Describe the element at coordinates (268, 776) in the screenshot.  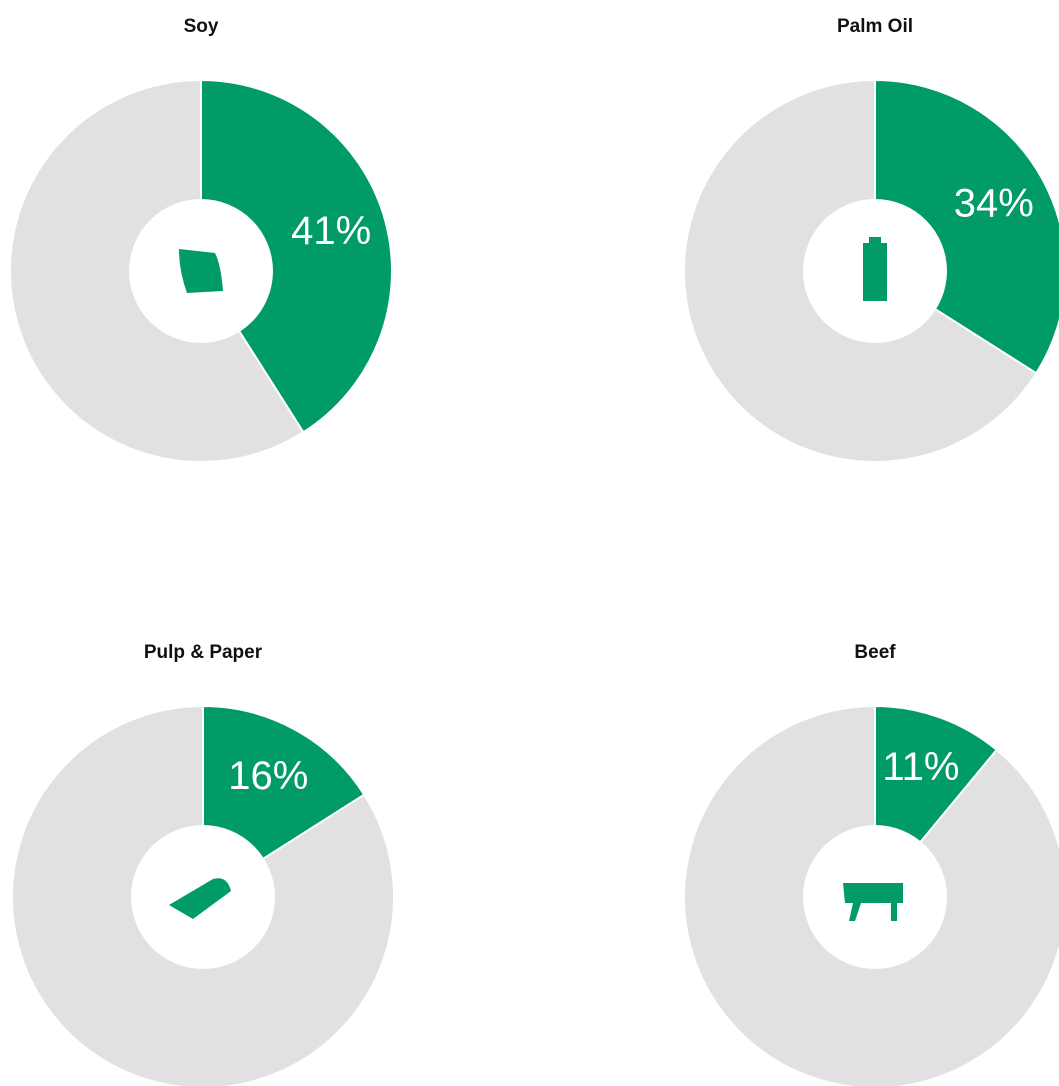
I see `value-label: 16%` at that location.